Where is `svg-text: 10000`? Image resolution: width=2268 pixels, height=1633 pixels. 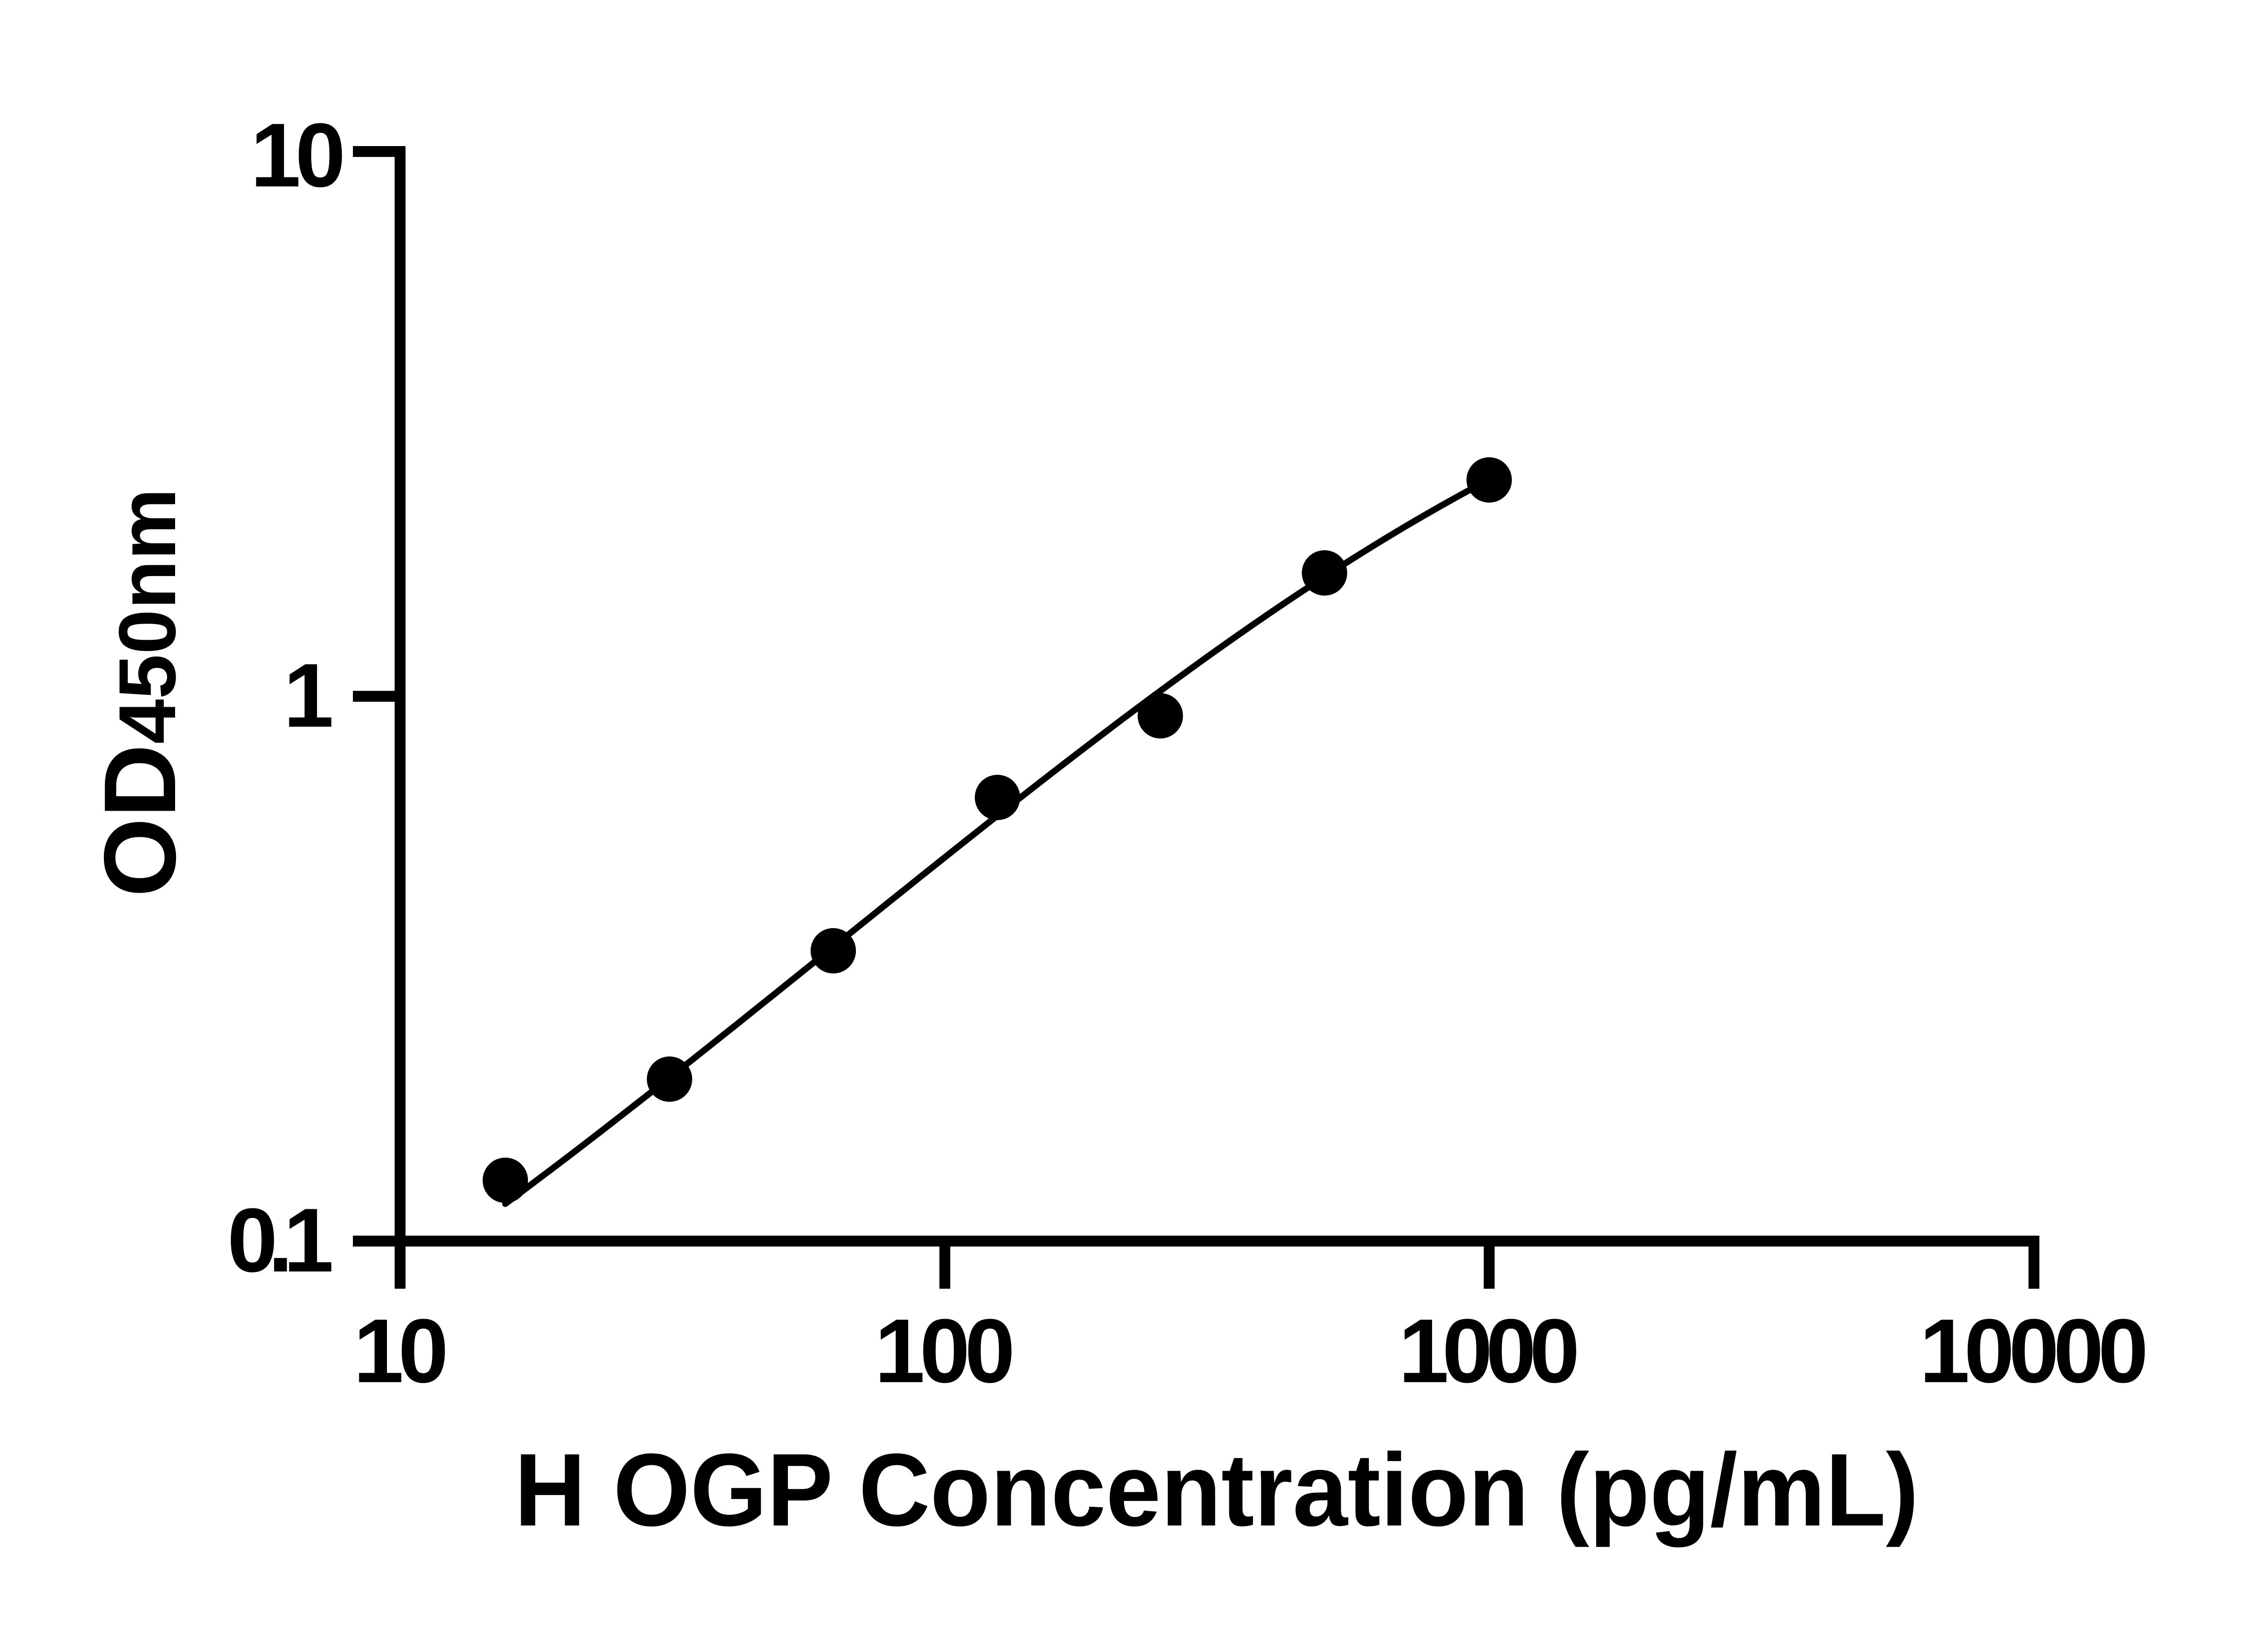 svg-text: 10000 is located at coordinates (2035, 1351).